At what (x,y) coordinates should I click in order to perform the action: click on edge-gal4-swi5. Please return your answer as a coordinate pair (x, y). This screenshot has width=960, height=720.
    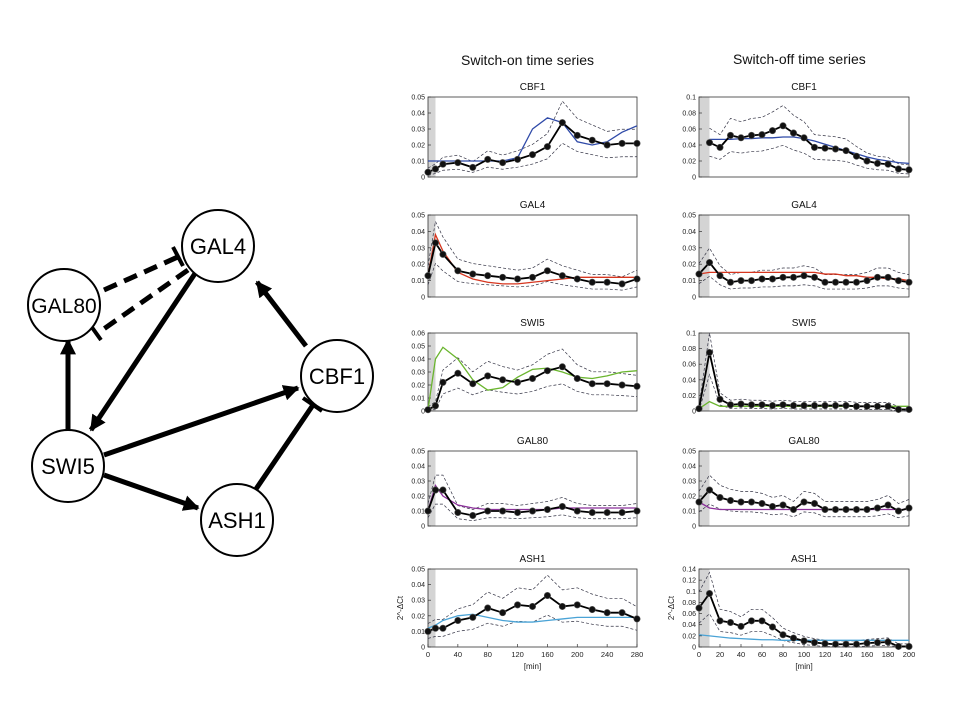
    Looking at the image, I should click on (143, 351).